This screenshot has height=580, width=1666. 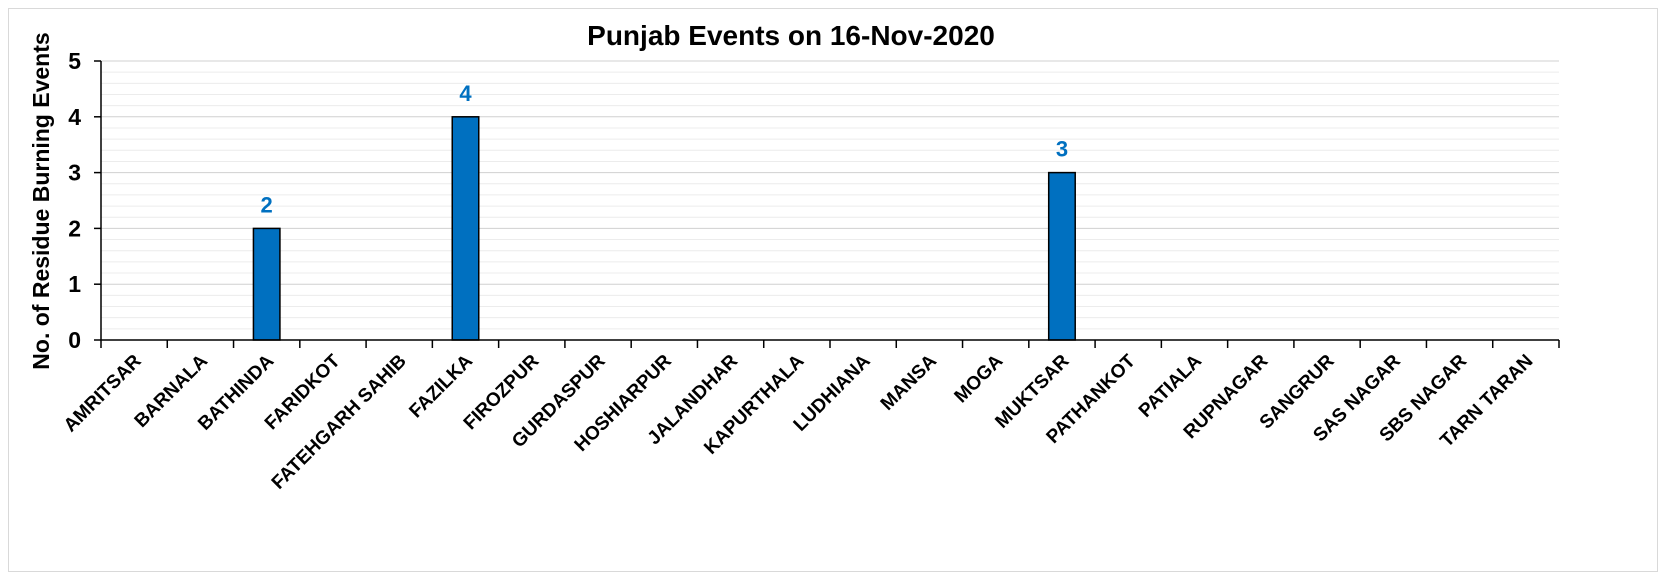 I want to click on x-tick-label: FATEHGARH SAHIB, so click(x=339, y=422).